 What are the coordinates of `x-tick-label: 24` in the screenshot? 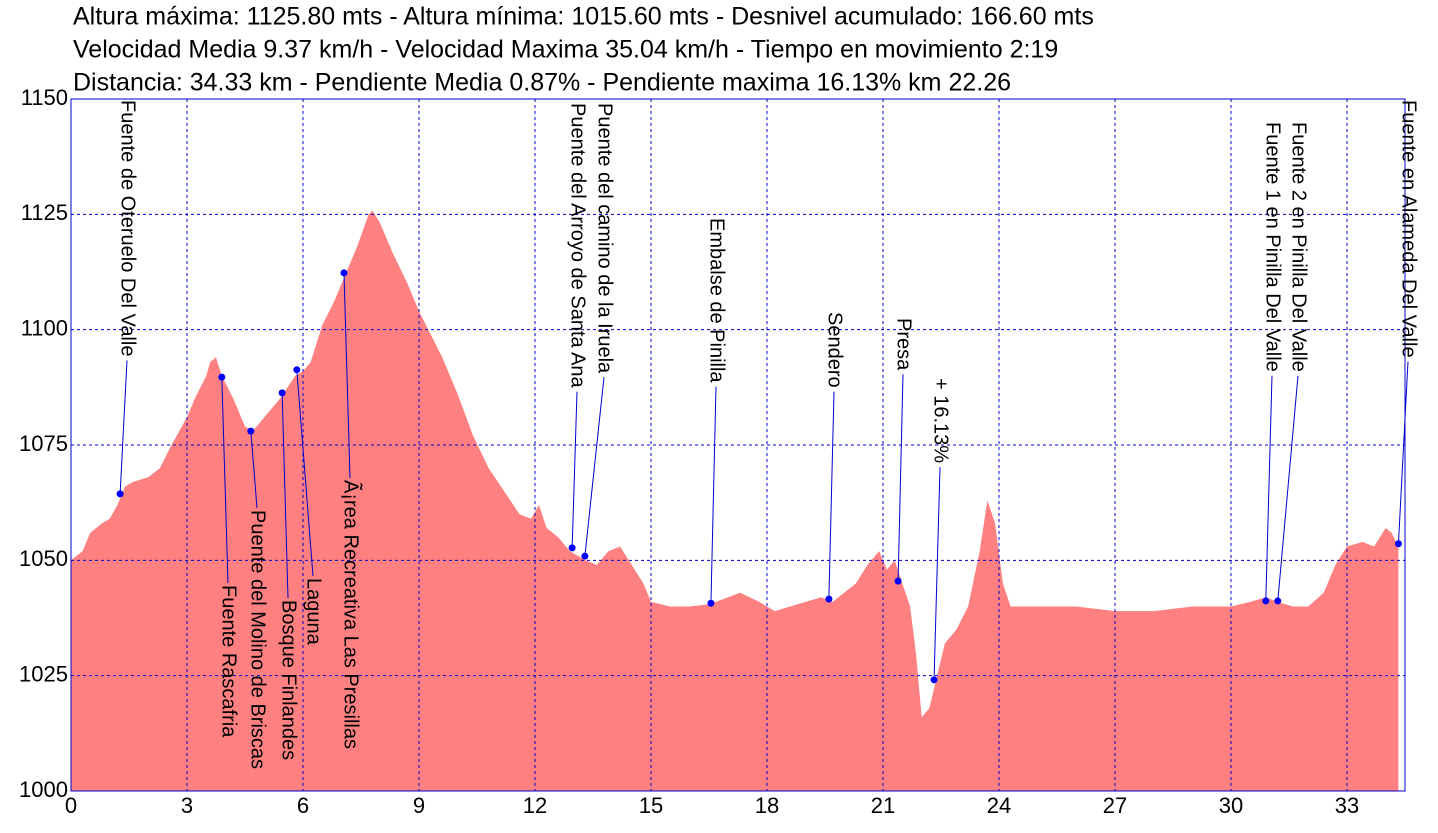 It's located at (999, 805).